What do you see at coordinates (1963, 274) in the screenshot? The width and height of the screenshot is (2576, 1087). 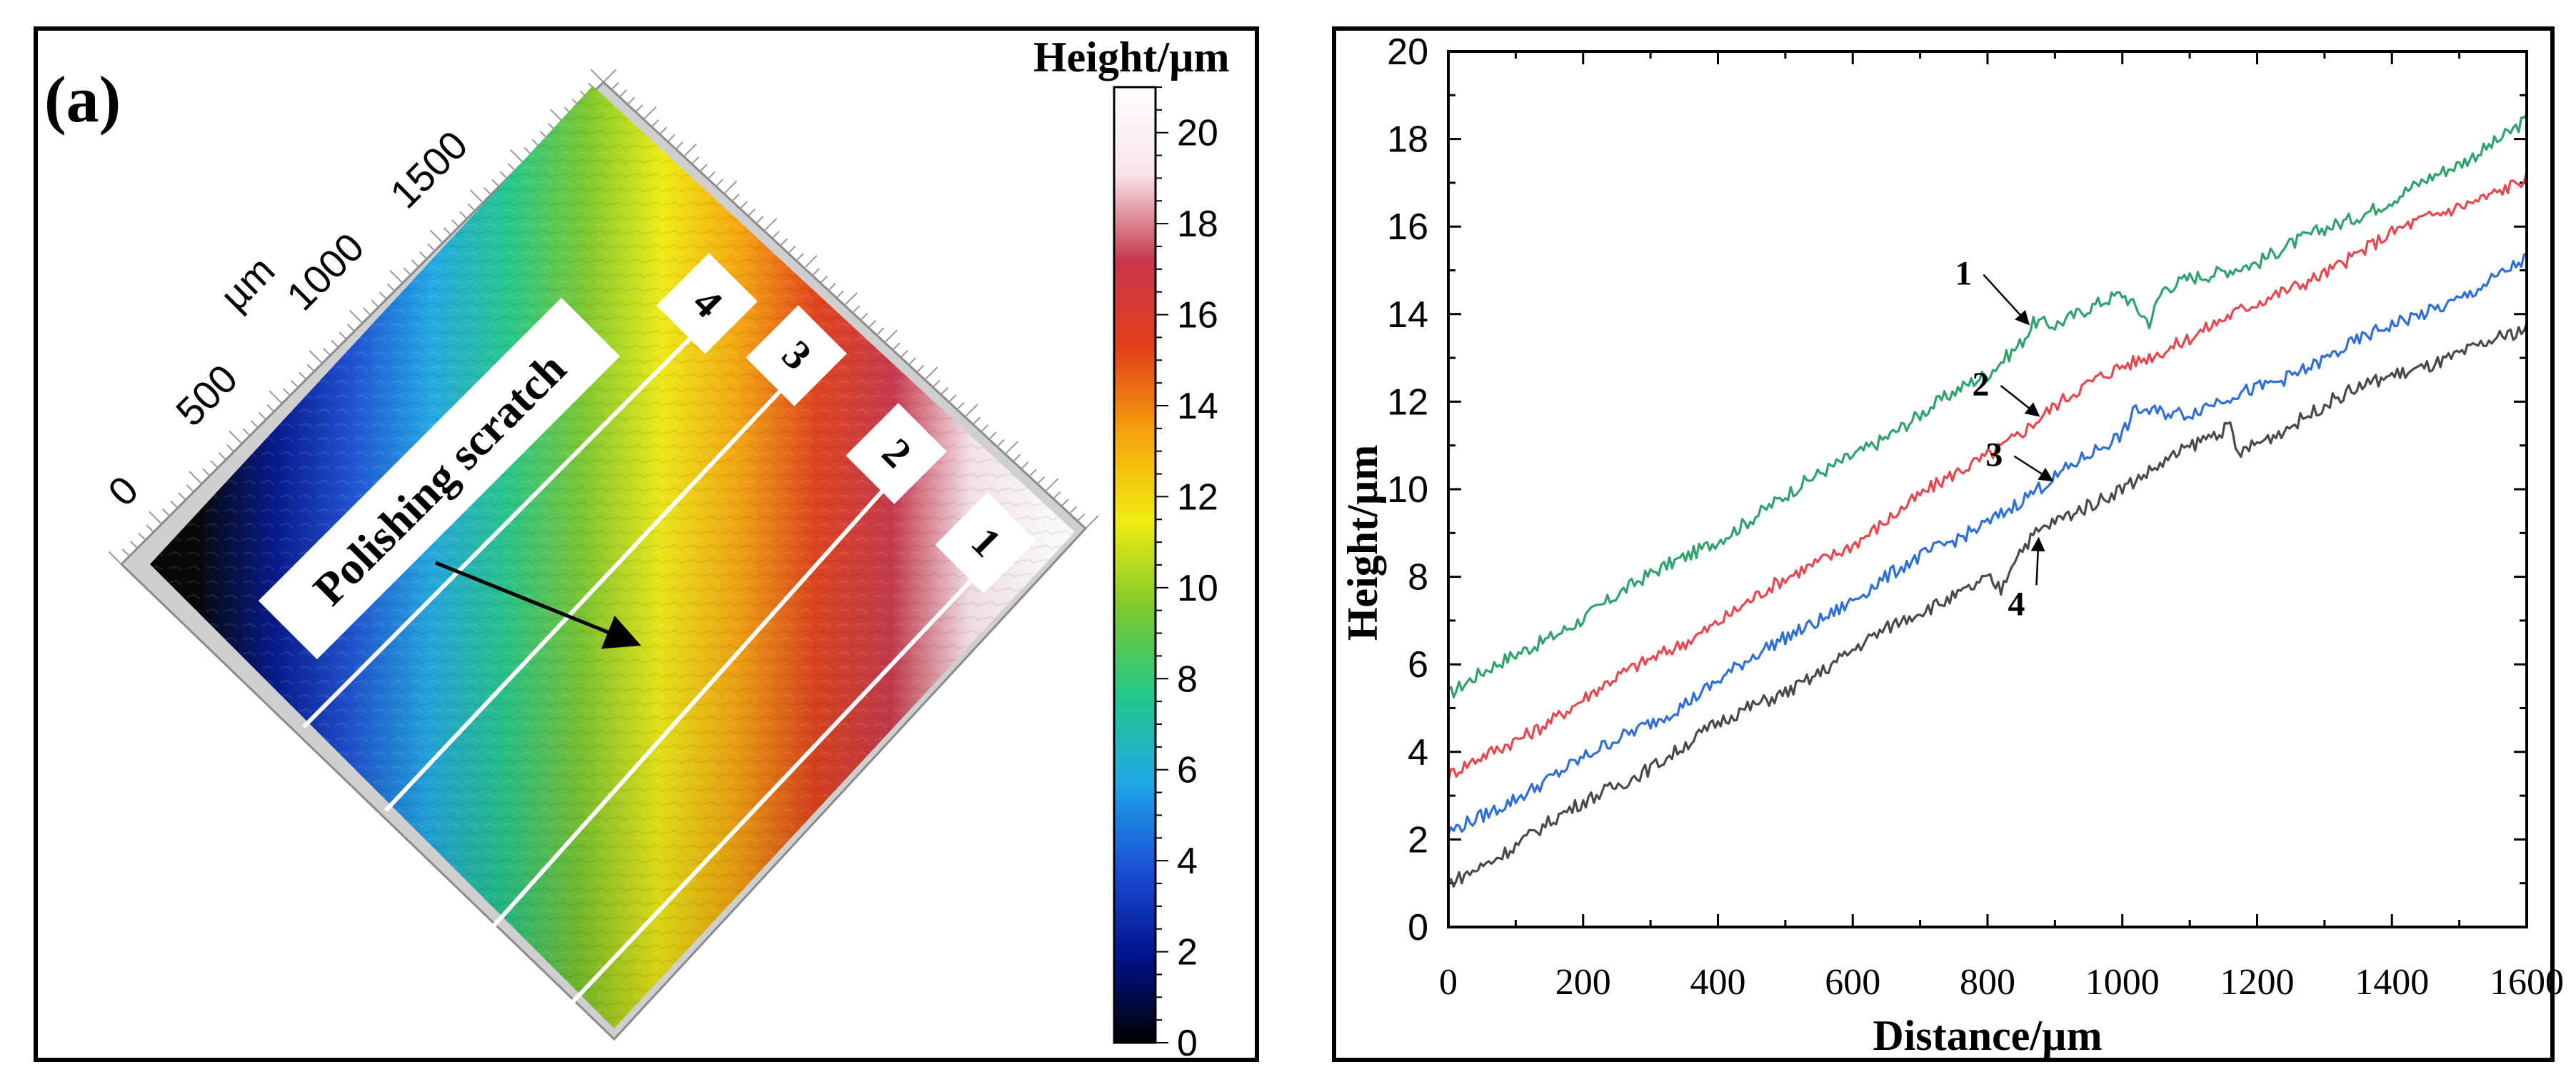 I see `annotation-label-1: 1` at bounding box center [1963, 274].